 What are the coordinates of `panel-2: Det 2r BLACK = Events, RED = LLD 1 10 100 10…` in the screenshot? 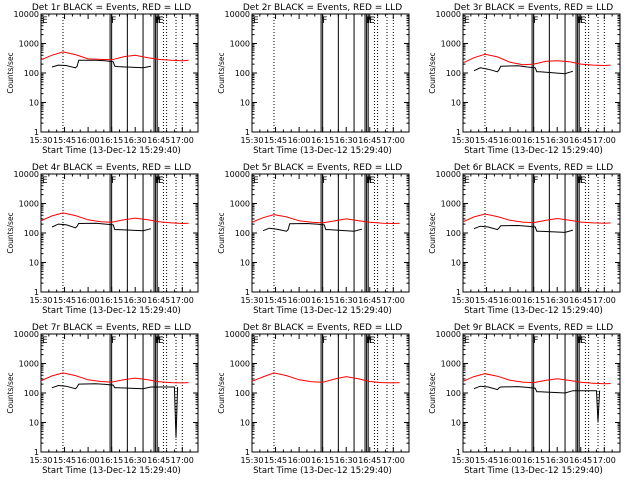 It's located at (313, 79).